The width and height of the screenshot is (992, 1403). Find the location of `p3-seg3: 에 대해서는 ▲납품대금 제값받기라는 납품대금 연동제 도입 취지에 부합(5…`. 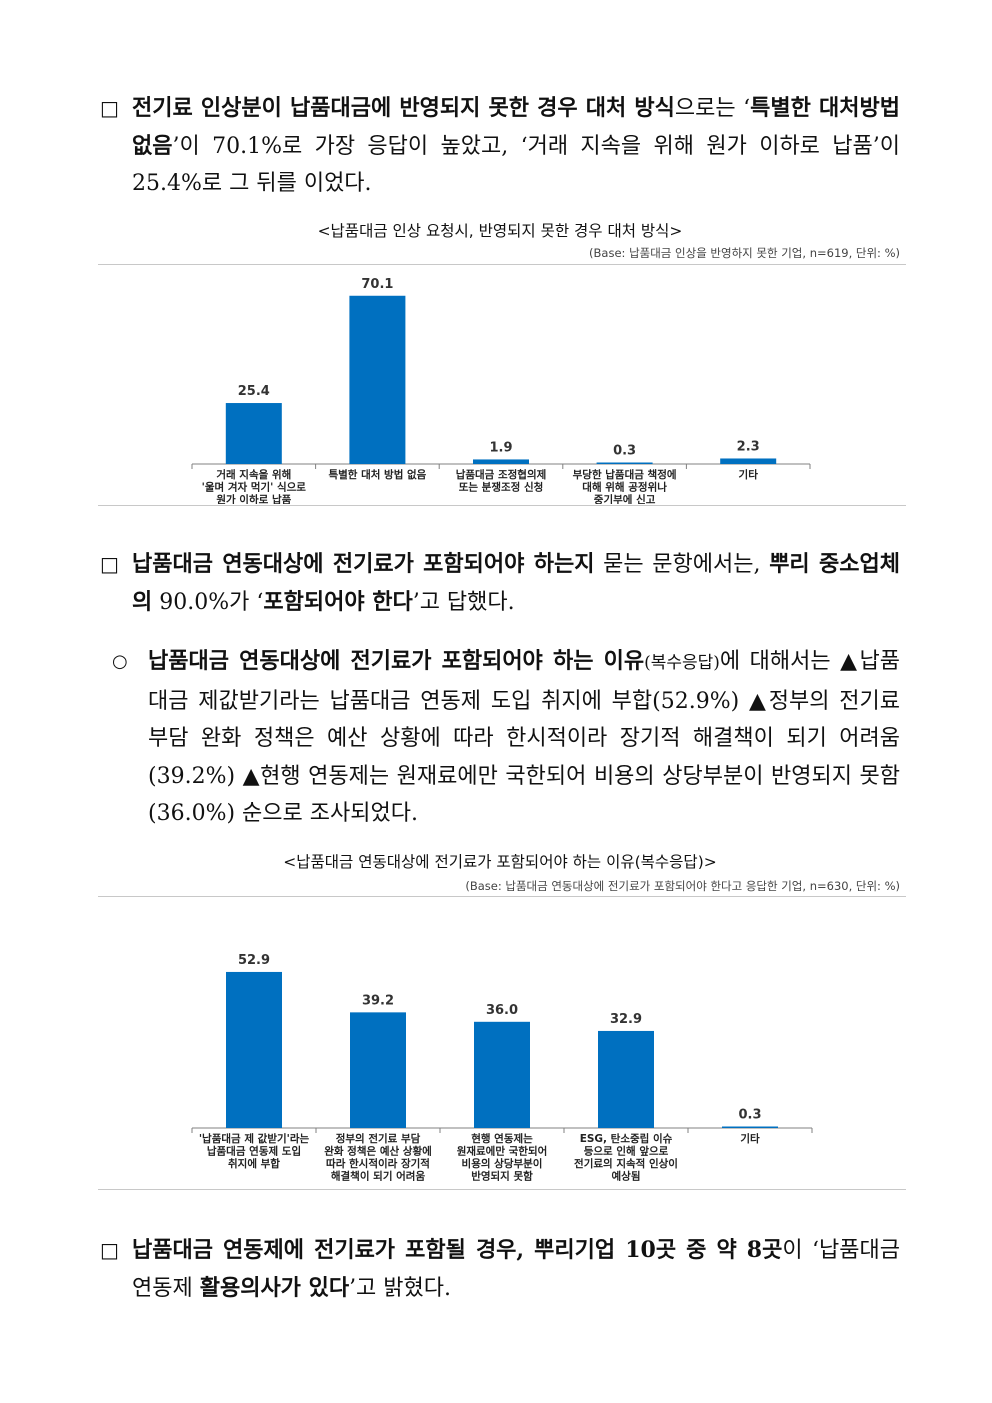

p3-seg3: 에 대해서는 ▲납품대금 제값받기라는 납품대금 연동제 도입 취지에 부합(5… is located at coordinates (524, 737).